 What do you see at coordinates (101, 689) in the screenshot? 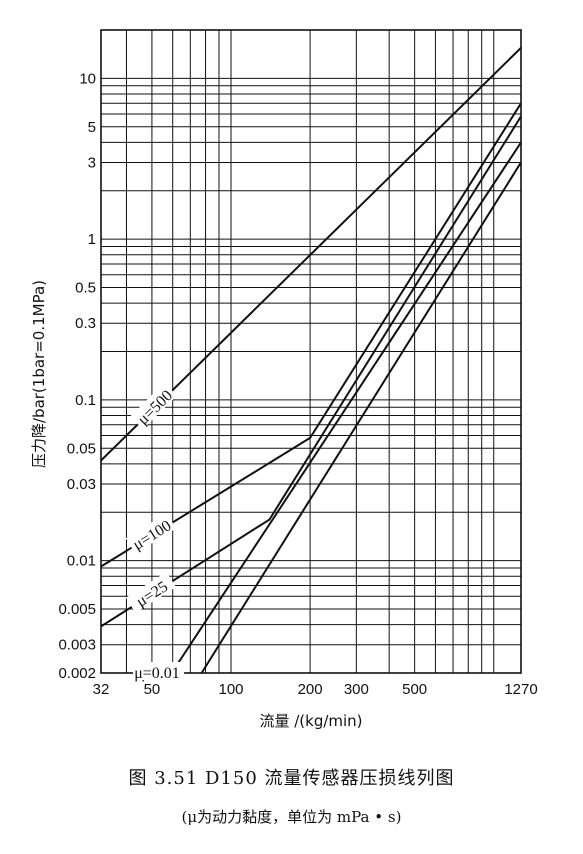
I see `x-tick-label: 32` at bounding box center [101, 689].